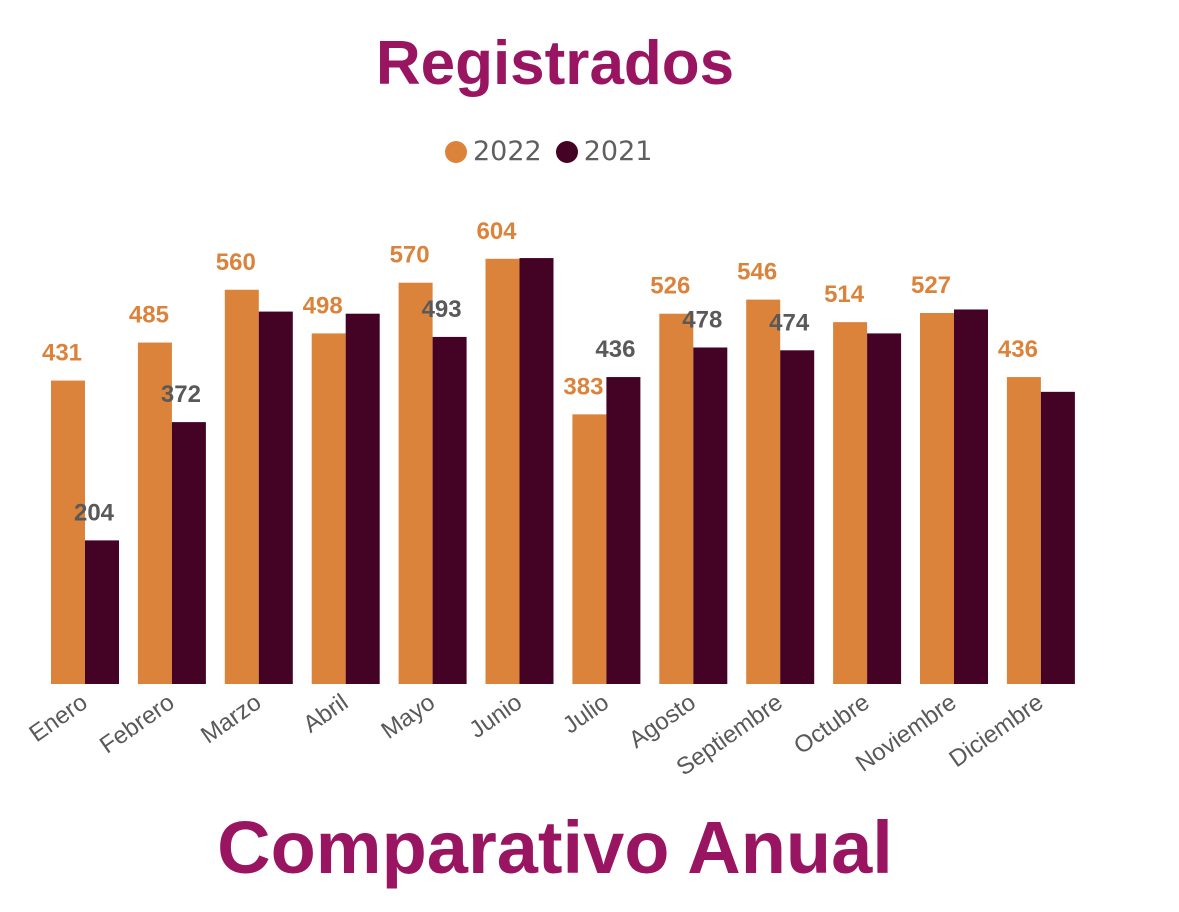 Image resolution: width=1179 pixels, height=912 pixels. I want to click on x-tick-label-mayo: Mayo, so click(408, 717).